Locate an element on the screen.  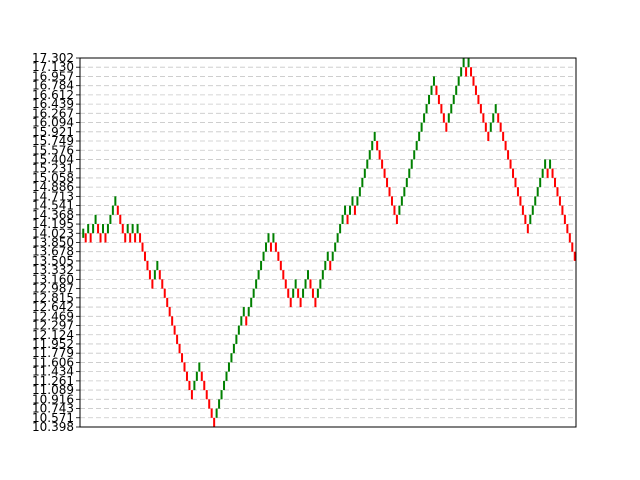
y-tick-label: 15.921 is located at coordinates (53, 132).